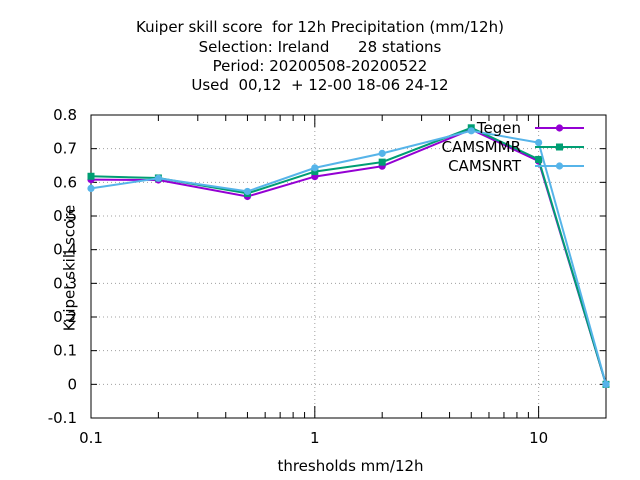 The width and height of the screenshot is (640, 480). I want to click on y-tick-label: 0.4, so click(65, 250).